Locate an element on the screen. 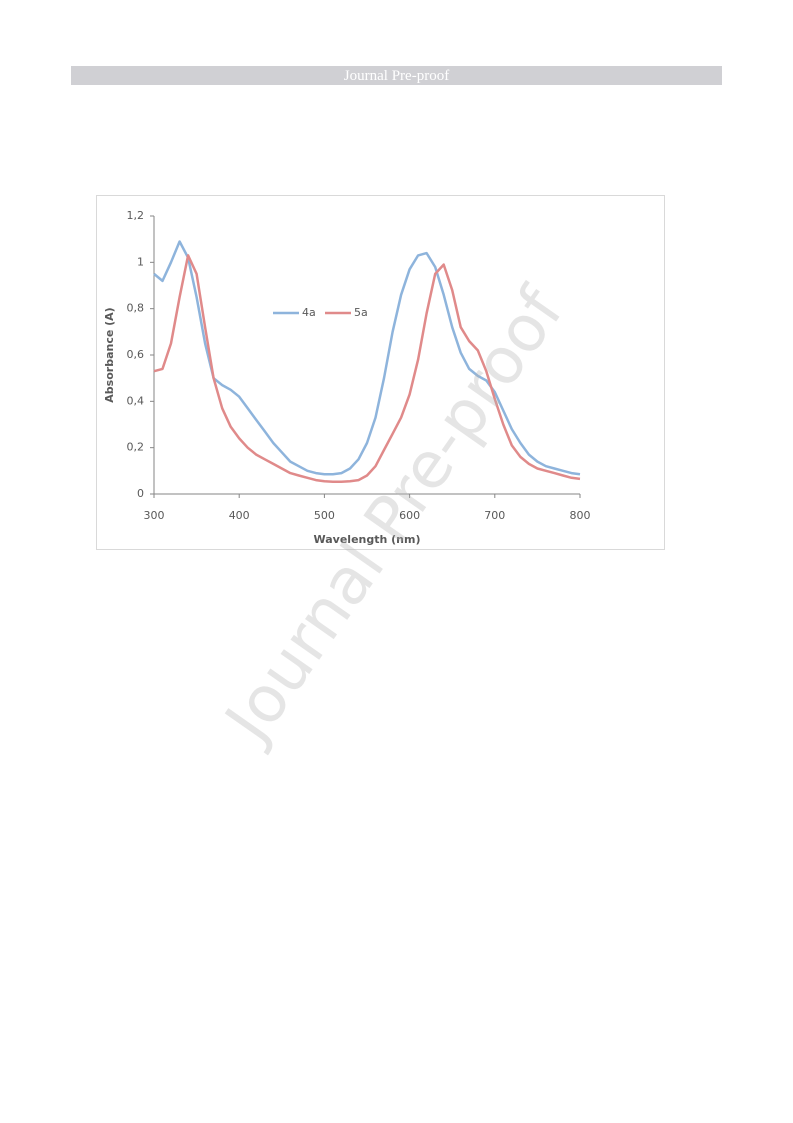 The image size is (793, 1123). x-tick-label: 400 is located at coordinates (239, 515).